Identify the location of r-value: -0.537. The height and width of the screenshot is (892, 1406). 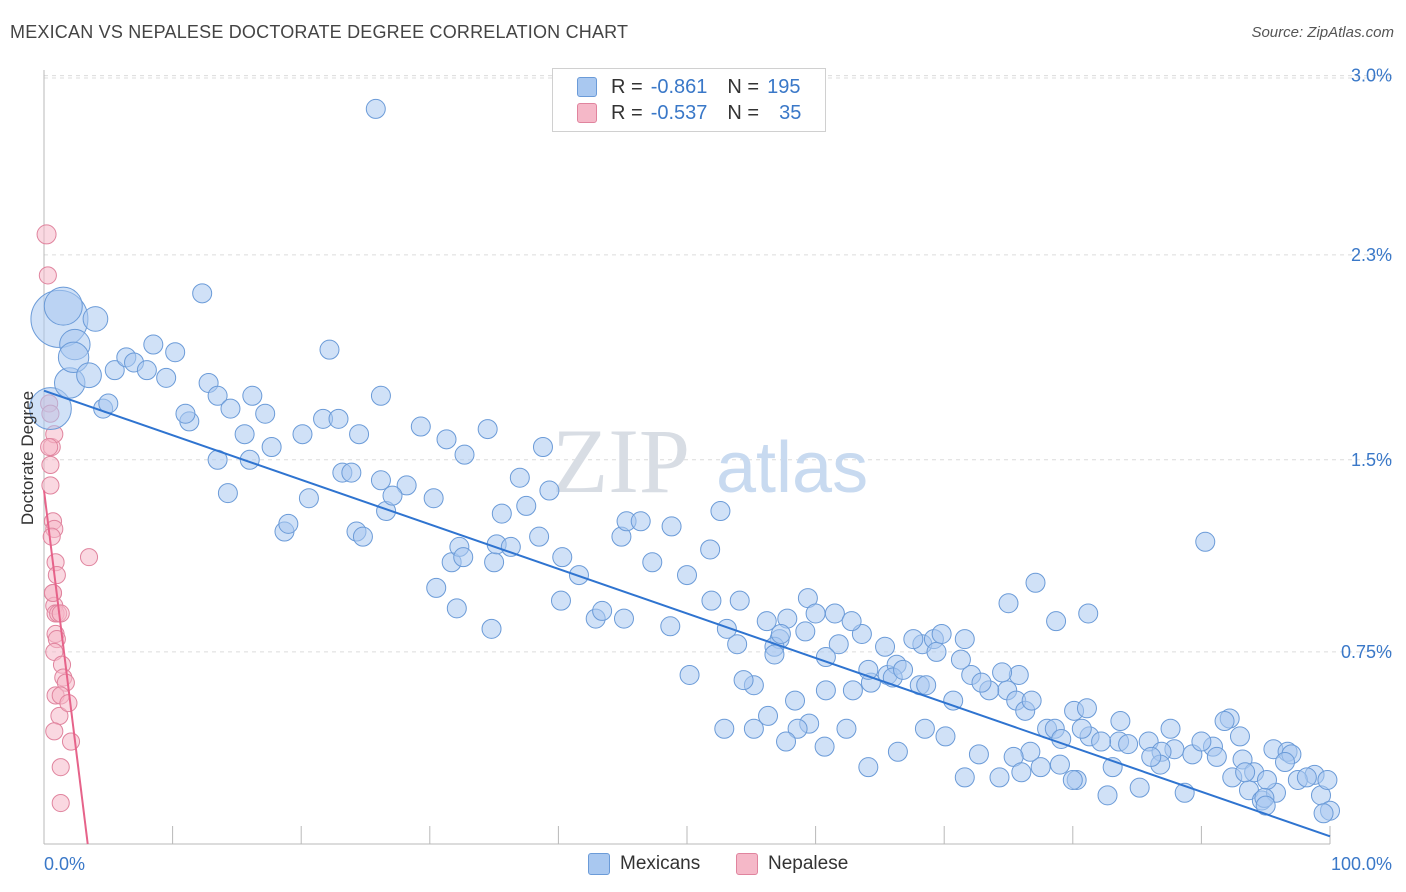
(679, 112).